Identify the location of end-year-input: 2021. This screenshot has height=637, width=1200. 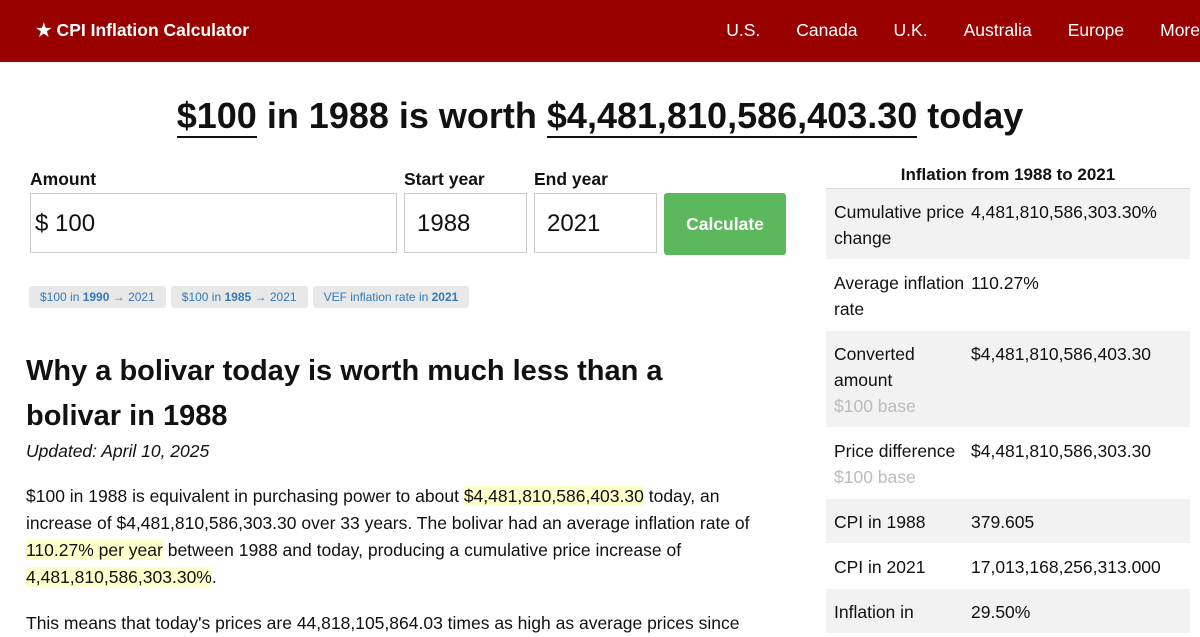
(595, 223).